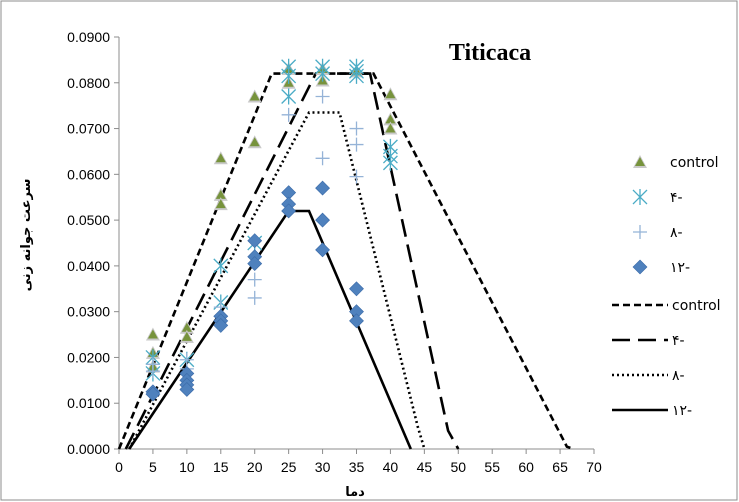 Image resolution: width=739 pixels, height=502 pixels. What do you see at coordinates (357, 467) in the screenshot?
I see `x-tick-label: 35` at bounding box center [357, 467].